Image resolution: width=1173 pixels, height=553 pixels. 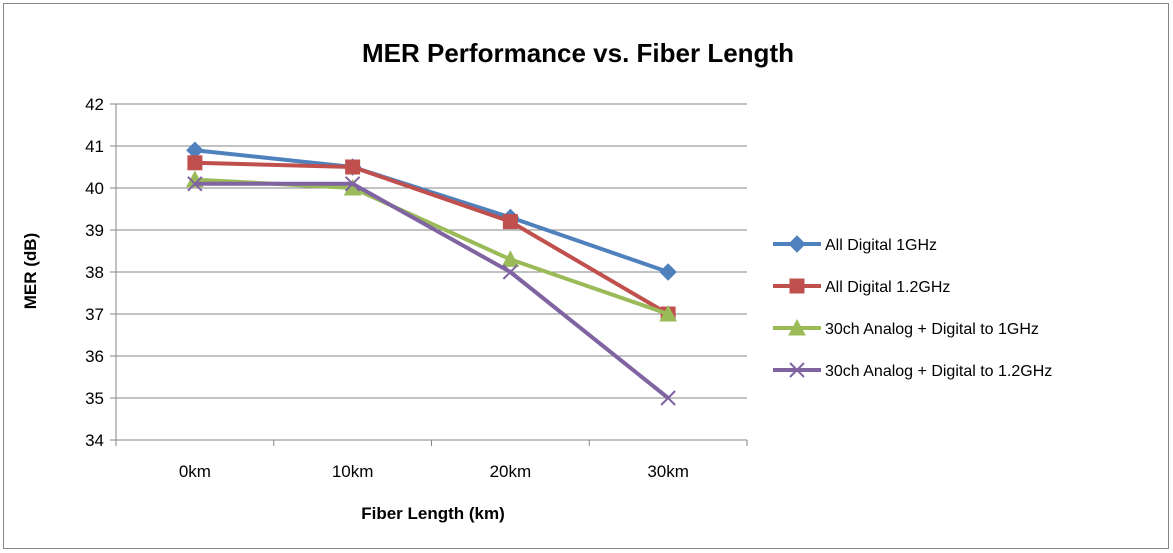 I want to click on y-tick-label: 42, so click(x=94, y=104).